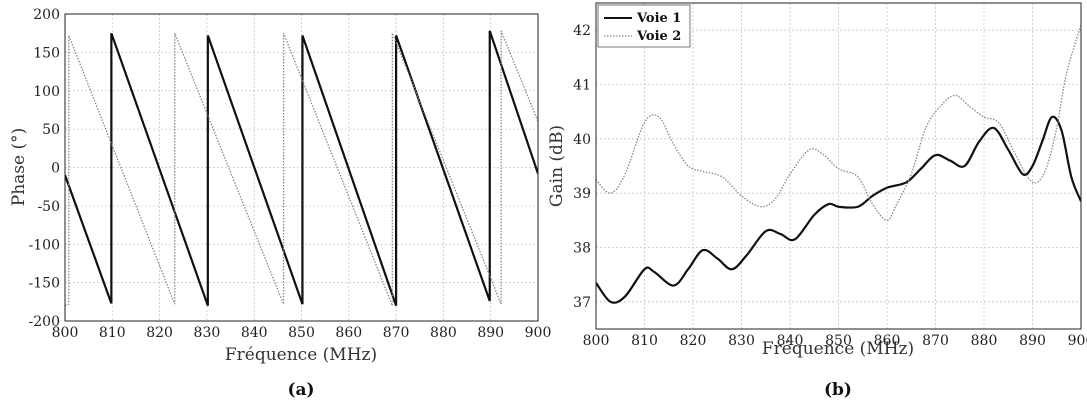  Describe the element at coordinates (19, 167) in the screenshot. I see `phase-chart-ylabel: Phase (°)` at that location.